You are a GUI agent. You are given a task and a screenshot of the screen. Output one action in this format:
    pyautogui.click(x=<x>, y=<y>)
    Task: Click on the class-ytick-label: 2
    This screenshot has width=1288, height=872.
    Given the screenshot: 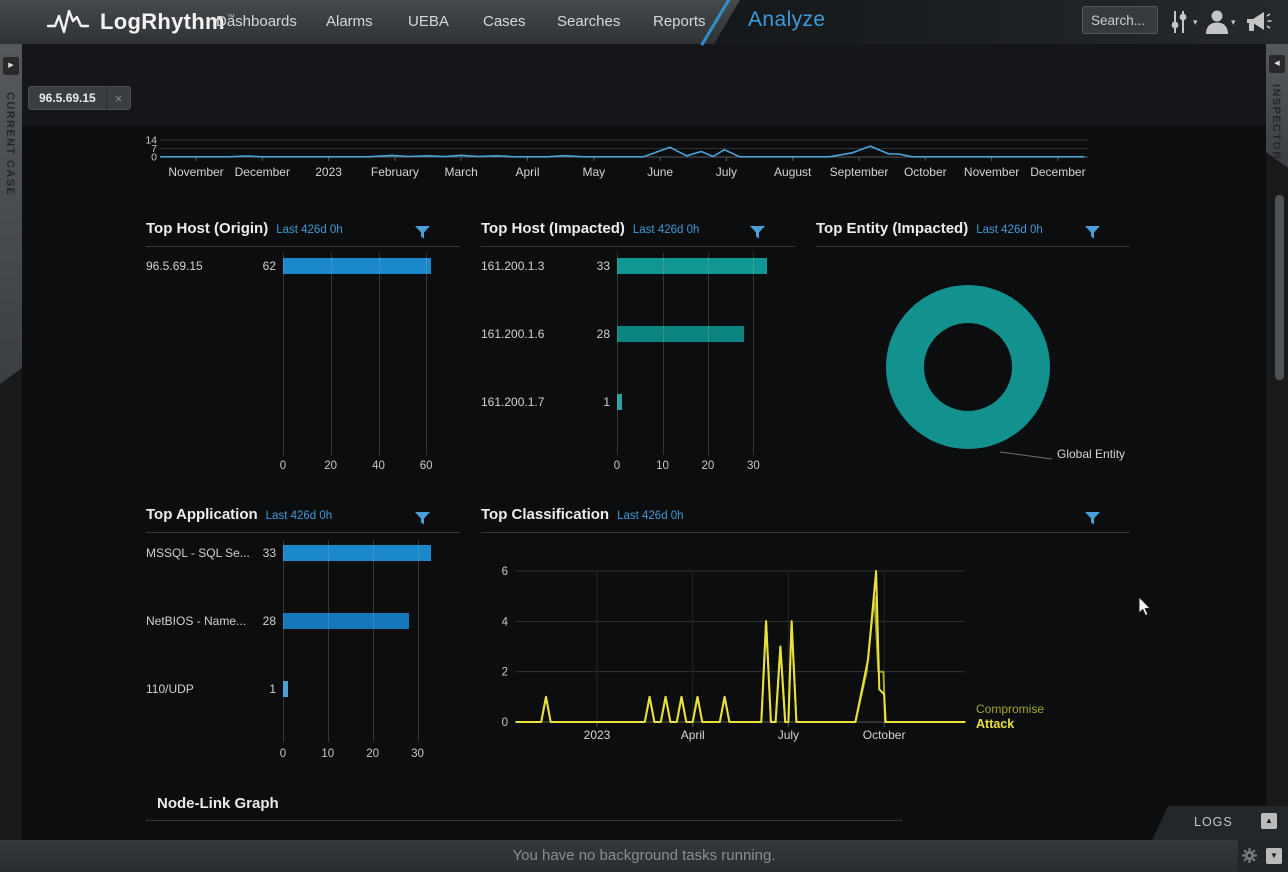 What is the action you would take?
    pyautogui.click(x=505, y=673)
    